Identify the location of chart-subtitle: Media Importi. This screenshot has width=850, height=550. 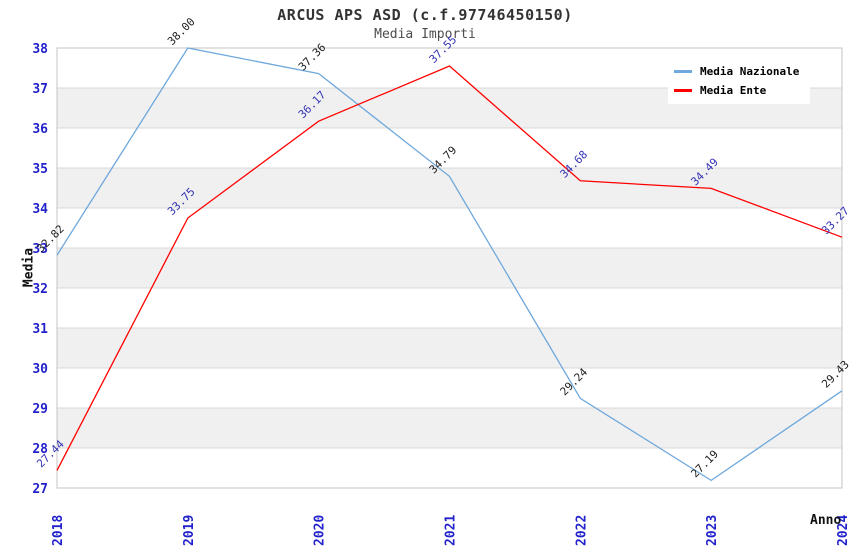
(425, 34).